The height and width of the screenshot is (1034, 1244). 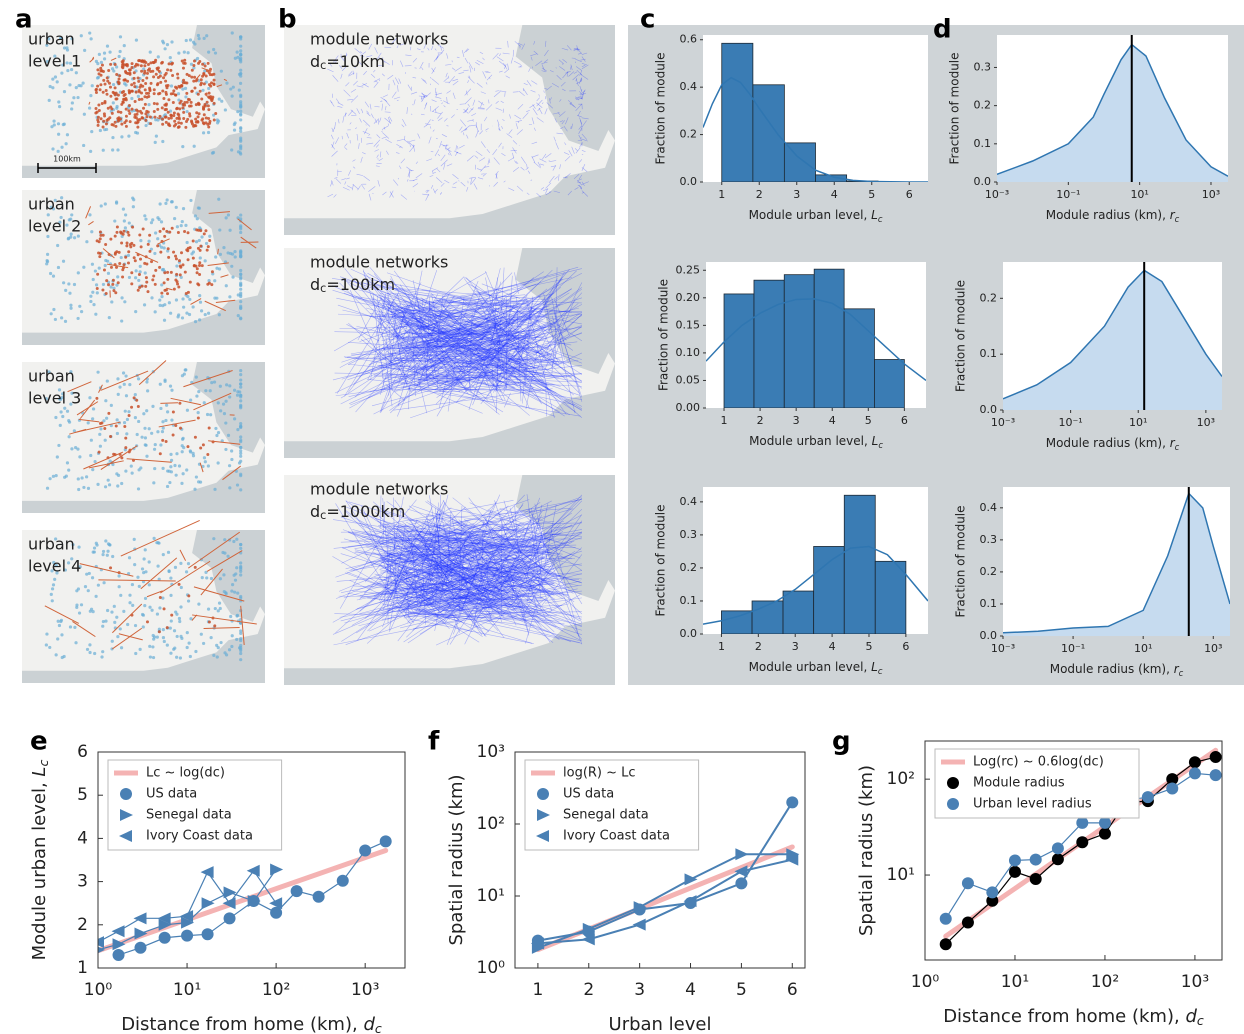 What do you see at coordinates (961, 561) in the screenshot?
I see `y-axis-label: Fraction of module` at bounding box center [961, 561].